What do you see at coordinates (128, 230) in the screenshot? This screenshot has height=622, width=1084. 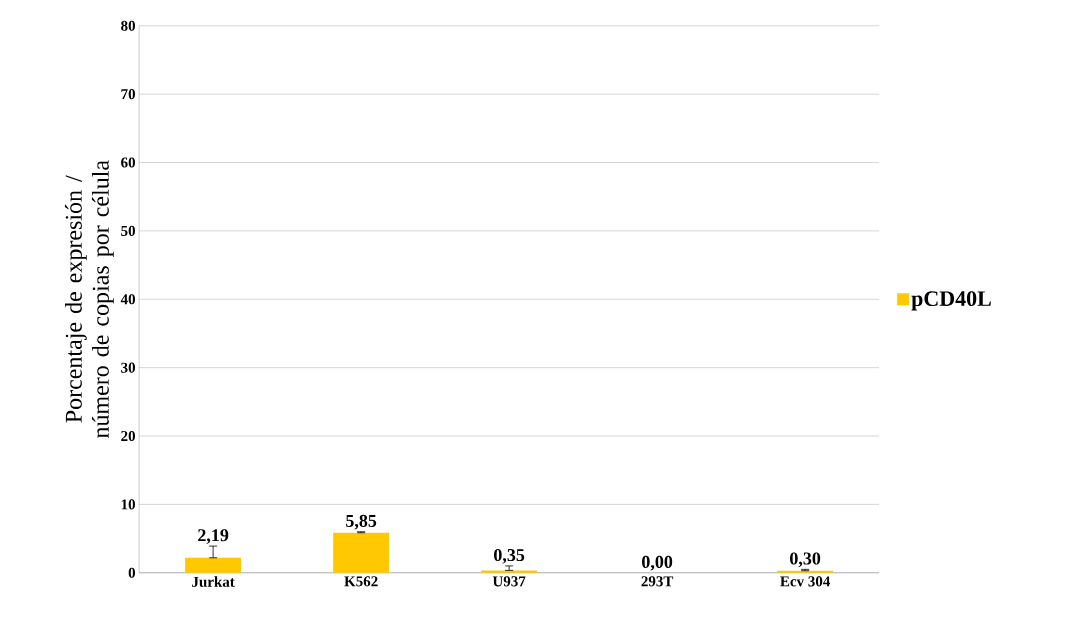 I see `y-tick-label: 50` at bounding box center [128, 230].